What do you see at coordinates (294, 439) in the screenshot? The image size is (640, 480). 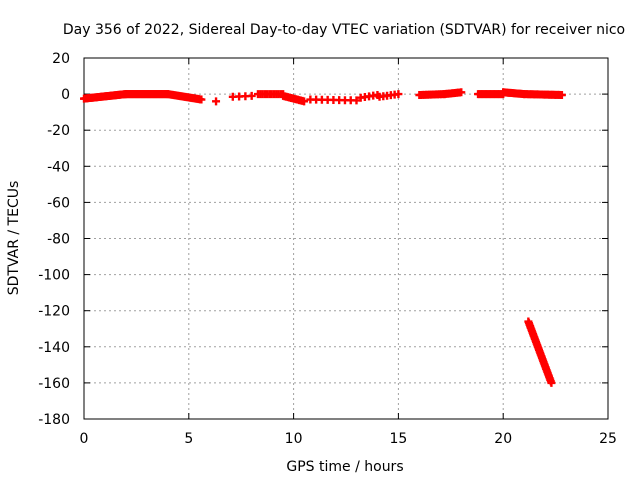 I see `x-tick-label: 10` at bounding box center [294, 439].